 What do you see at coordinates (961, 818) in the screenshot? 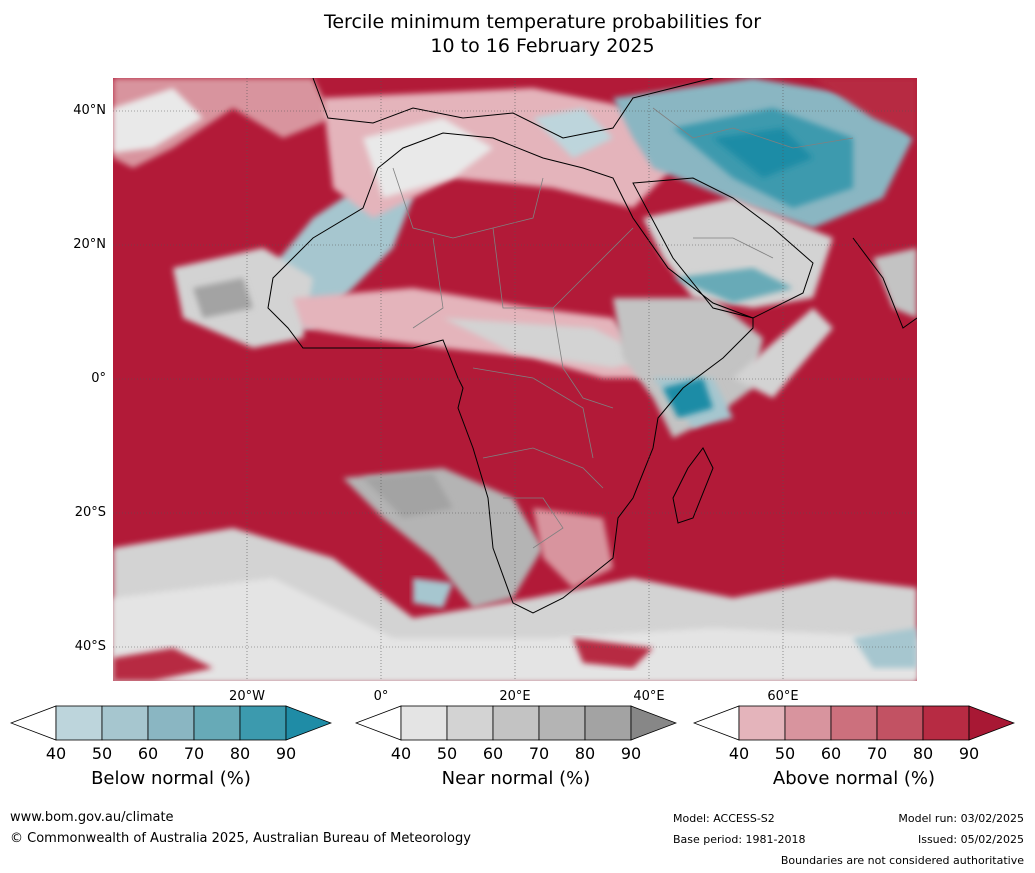
I see `model-run-text: Model run: 03/02/2025` at bounding box center [961, 818].